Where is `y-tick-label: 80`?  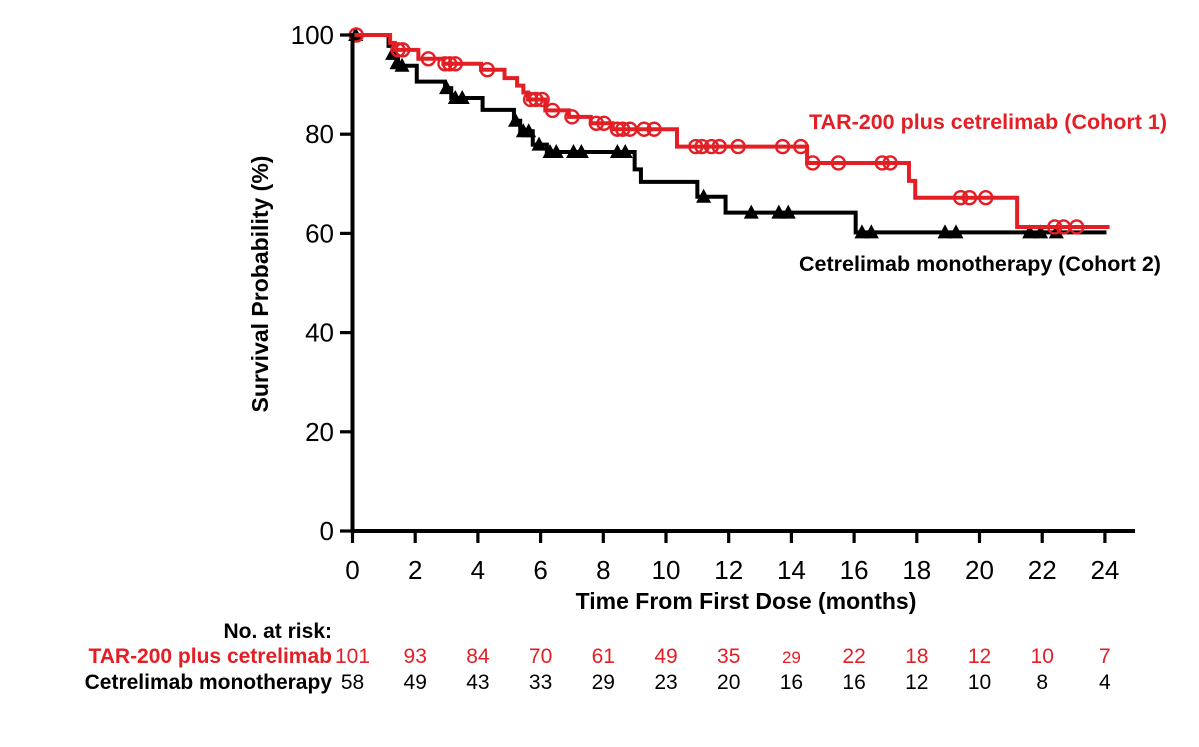
y-tick-label: 80 is located at coordinates (319, 134).